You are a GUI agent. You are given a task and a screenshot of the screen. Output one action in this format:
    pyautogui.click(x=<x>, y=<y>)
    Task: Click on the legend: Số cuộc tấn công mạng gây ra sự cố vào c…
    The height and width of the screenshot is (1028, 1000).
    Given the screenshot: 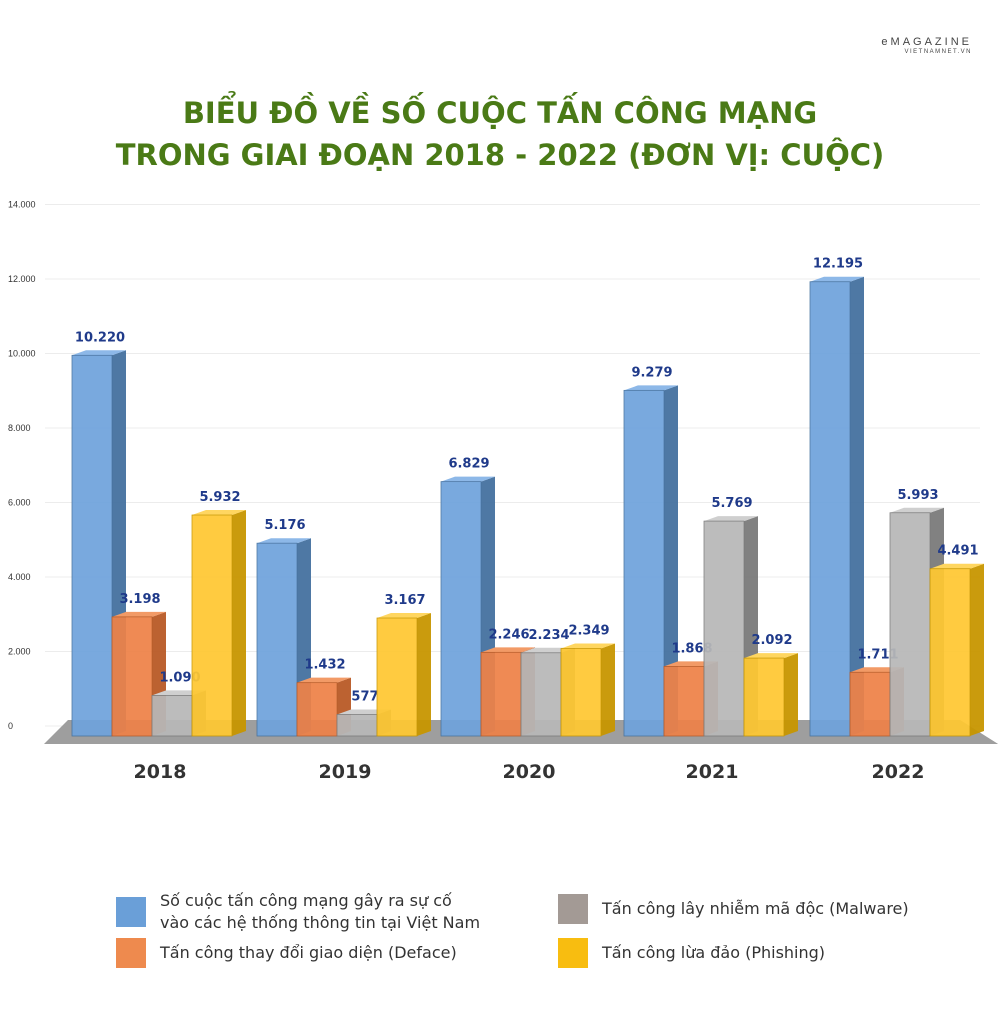 What is the action you would take?
    pyautogui.click(x=500, y=930)
    